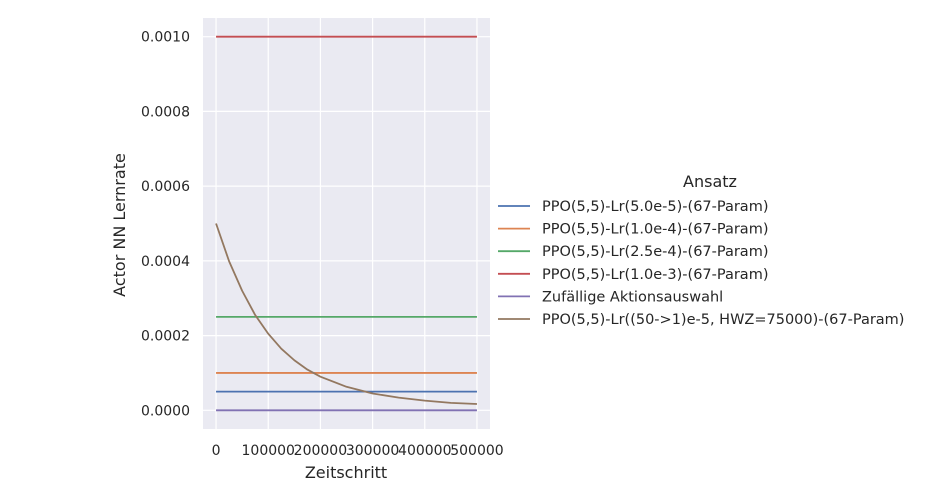 The width and height of the screenshot is (935, 500). What do you see at coordinates (476, 451) in the screenshot?
I see `x-tick-label: 500000` at bounding box center [476, 451].